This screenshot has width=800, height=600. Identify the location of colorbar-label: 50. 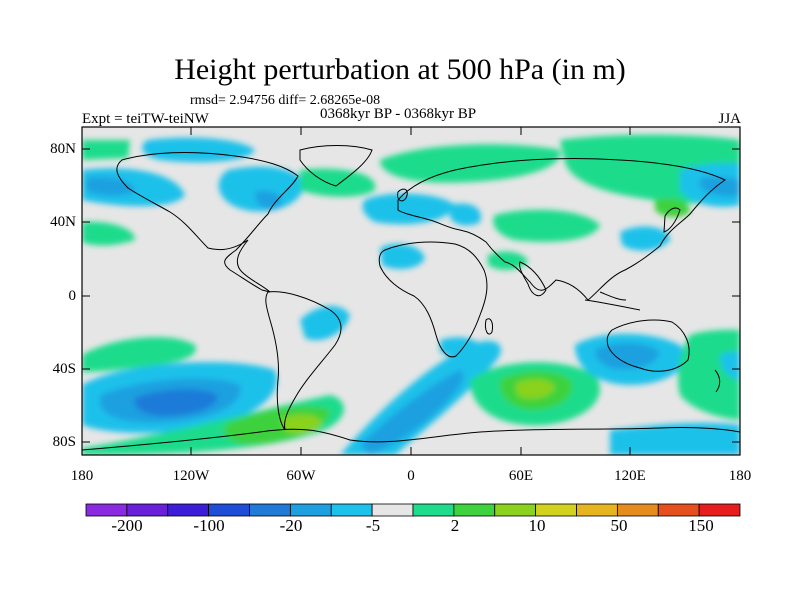
(619, 525).